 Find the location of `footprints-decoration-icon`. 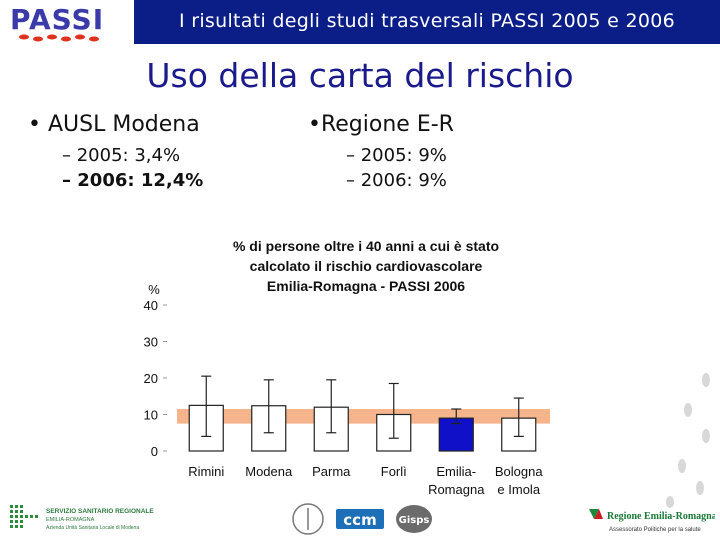

footprints-decoration-icon is located at coordinates (688, 440).